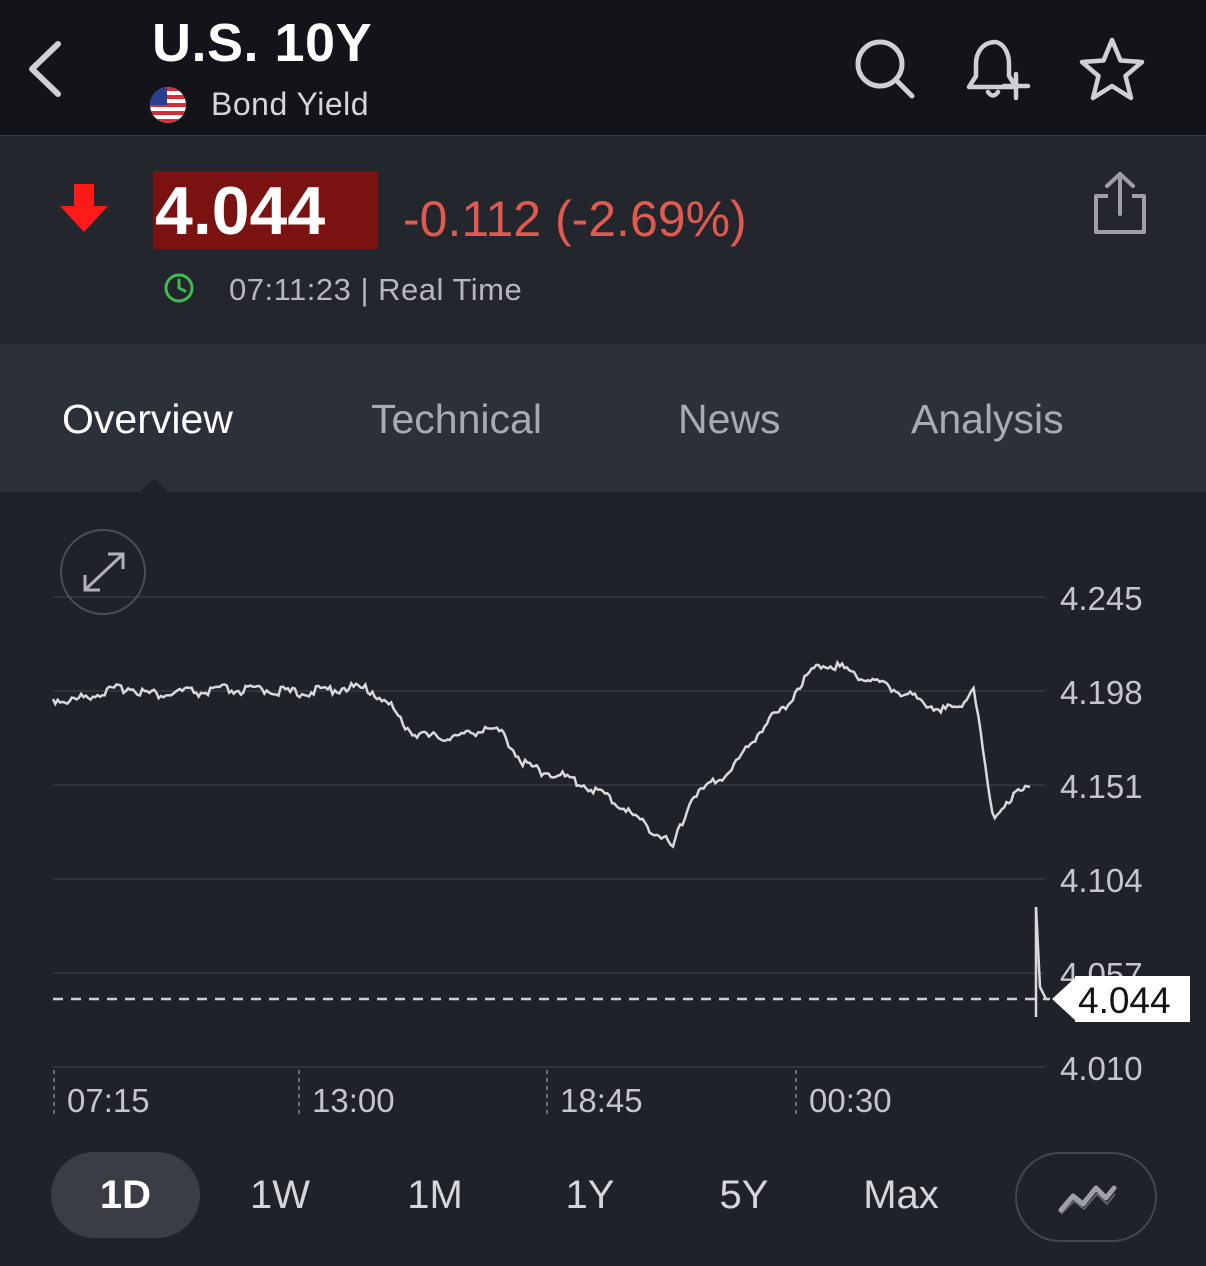 Image resolution: width=1206 pixels, height=1266 pixels. I want to click on back-icon, so click(45, 69).